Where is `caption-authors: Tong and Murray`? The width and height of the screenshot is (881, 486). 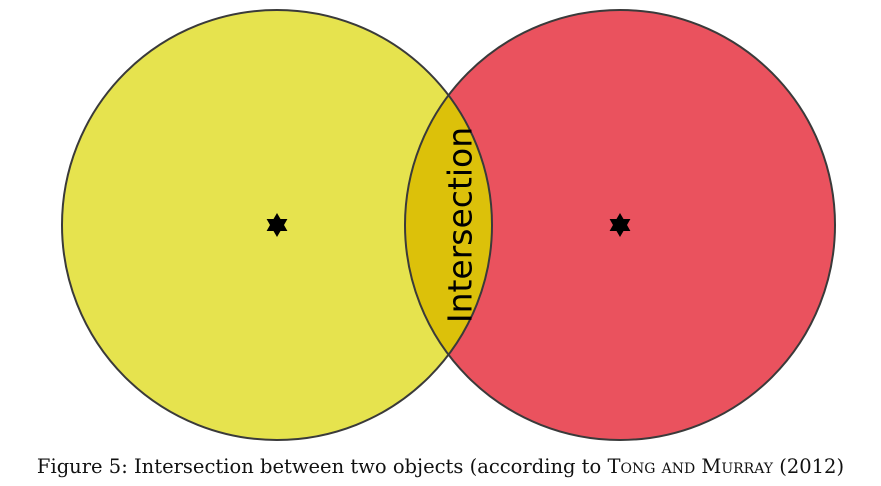
caption-authors: Tong and Murray is located at coordinates (690, 466).